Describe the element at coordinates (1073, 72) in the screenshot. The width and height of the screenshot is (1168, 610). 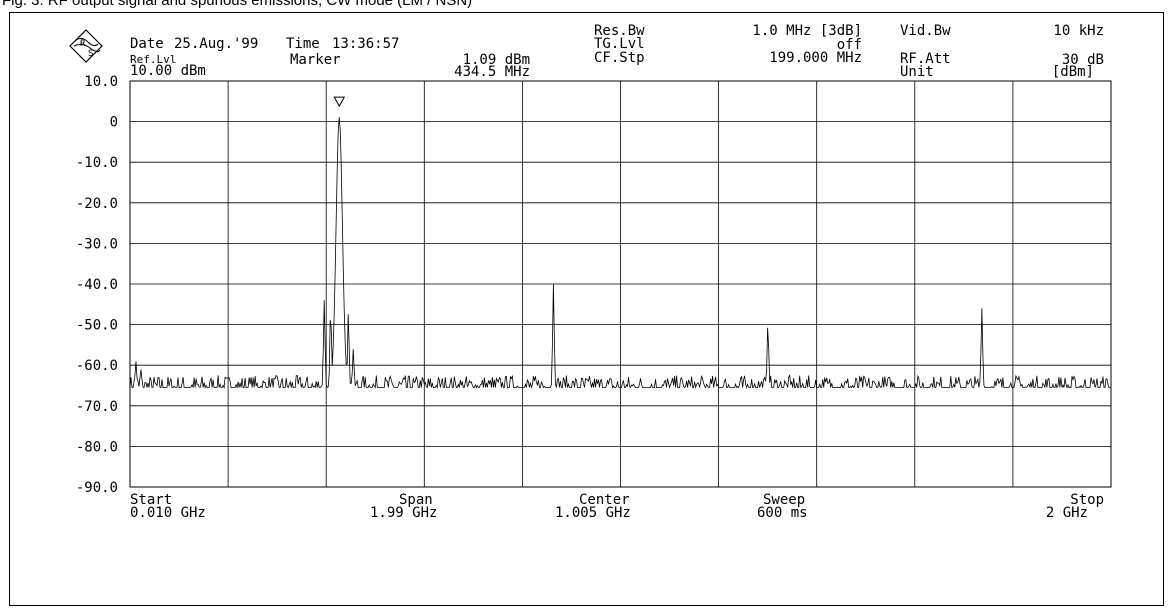
I see `unit-value: [dBm]` at that location.